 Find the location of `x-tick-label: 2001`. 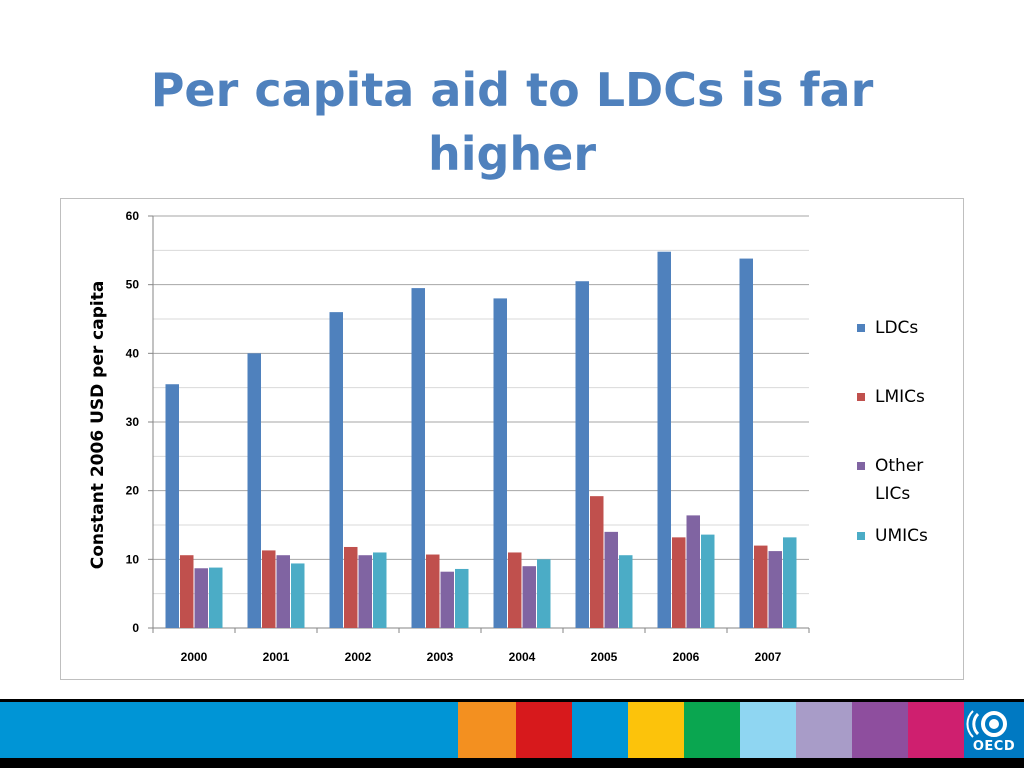

x-tick-label: 2001 is located at coordinates (276, 657).